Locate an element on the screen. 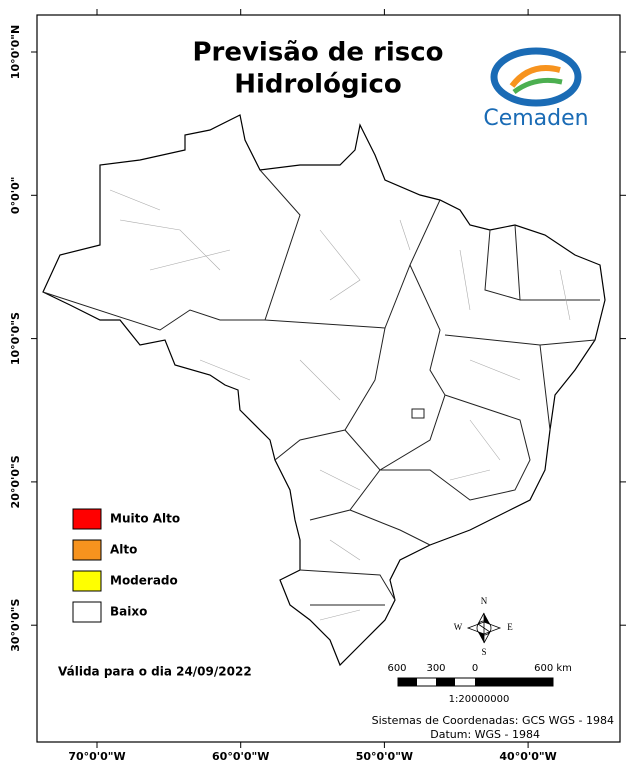 This screenshot has height=768, width=642. compass-rose: N S E W is located at coordinates (484, 626).